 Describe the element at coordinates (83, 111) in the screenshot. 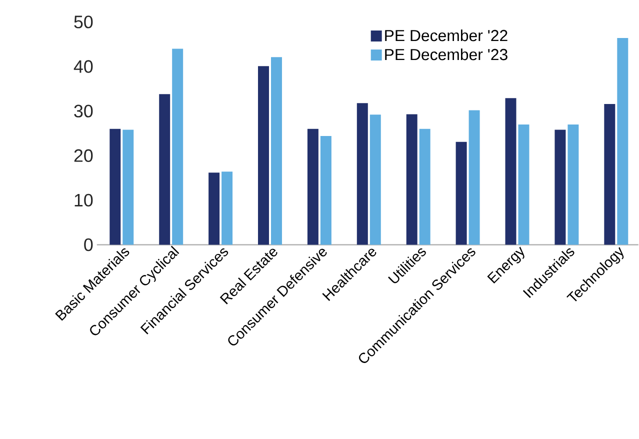

I see `y-tick-label: 30` at that location.